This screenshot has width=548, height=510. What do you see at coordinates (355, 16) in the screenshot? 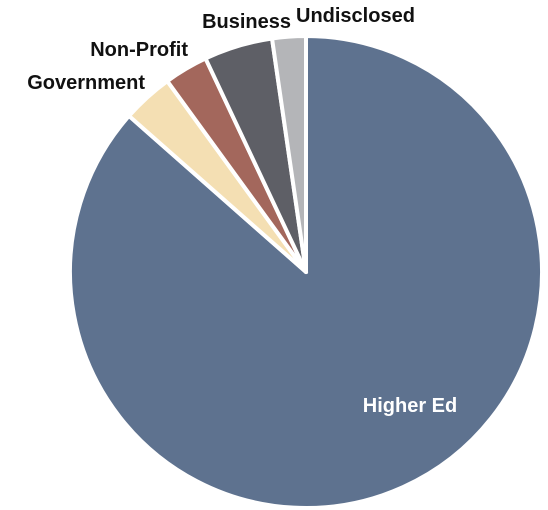
I see `pie-label-undisclosed: Undisclosed` at bounding box center [355, 16].